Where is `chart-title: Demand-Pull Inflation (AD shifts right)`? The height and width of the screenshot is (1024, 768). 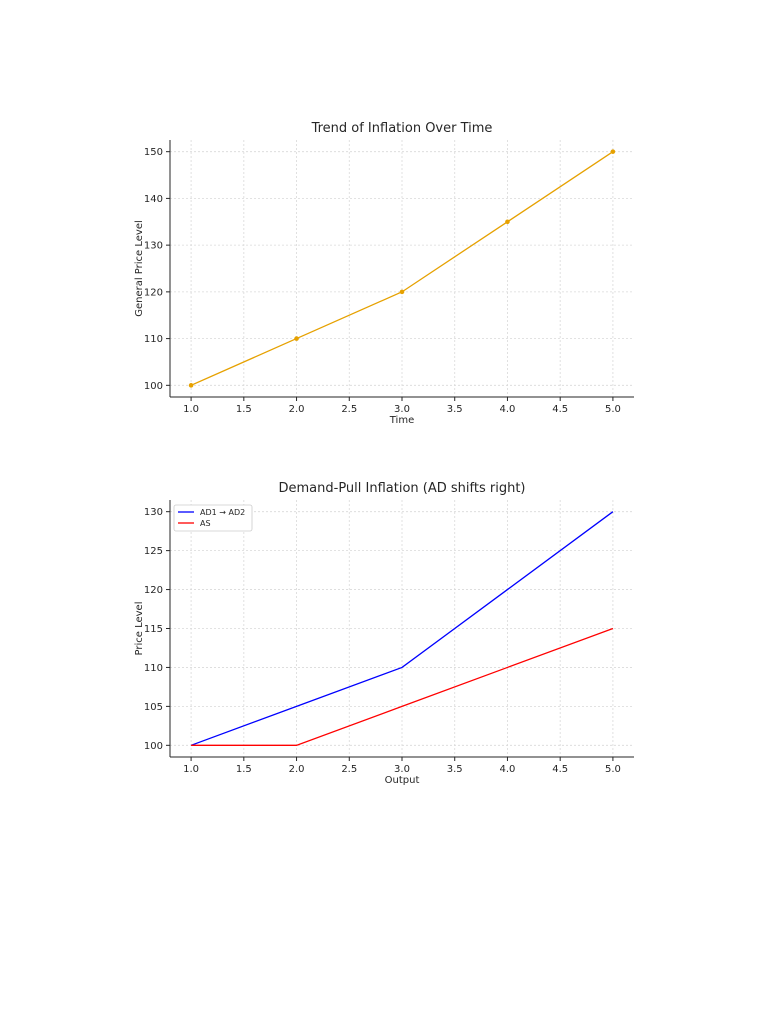 chart-title: Demand-Pull Inflation (AD shifts right) is located at coordinates (402, 488).